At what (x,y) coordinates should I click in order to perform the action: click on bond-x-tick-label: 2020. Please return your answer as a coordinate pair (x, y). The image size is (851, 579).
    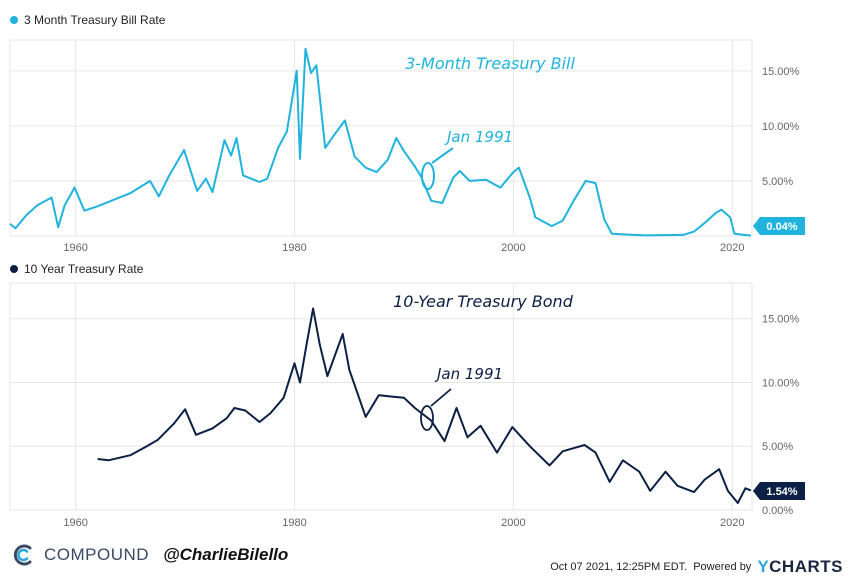
    Looking at the image, I should click on (732, 523).